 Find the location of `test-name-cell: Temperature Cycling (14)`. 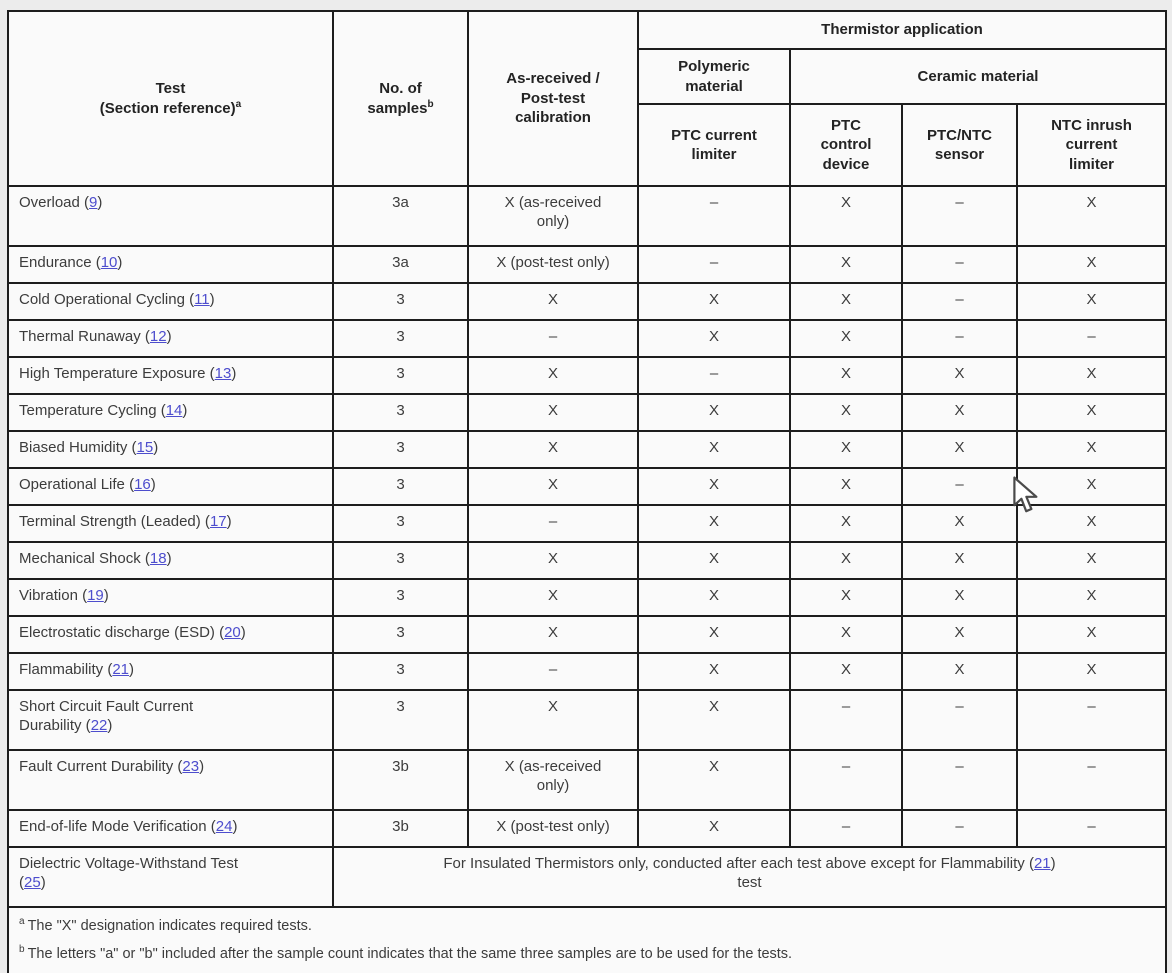

test-name-cell: Temperature Cycling (14) is located at coordinates (170, 412).